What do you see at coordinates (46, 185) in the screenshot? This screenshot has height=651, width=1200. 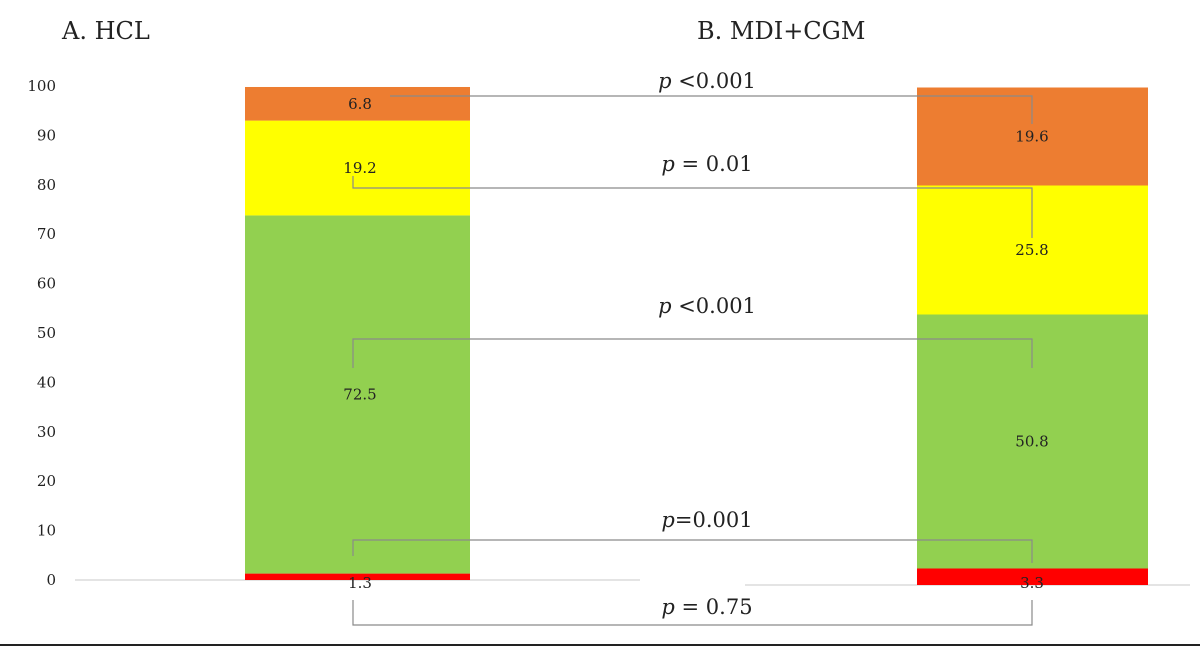 I see `y-tick-label: 80` at bounding box center [46, 185].